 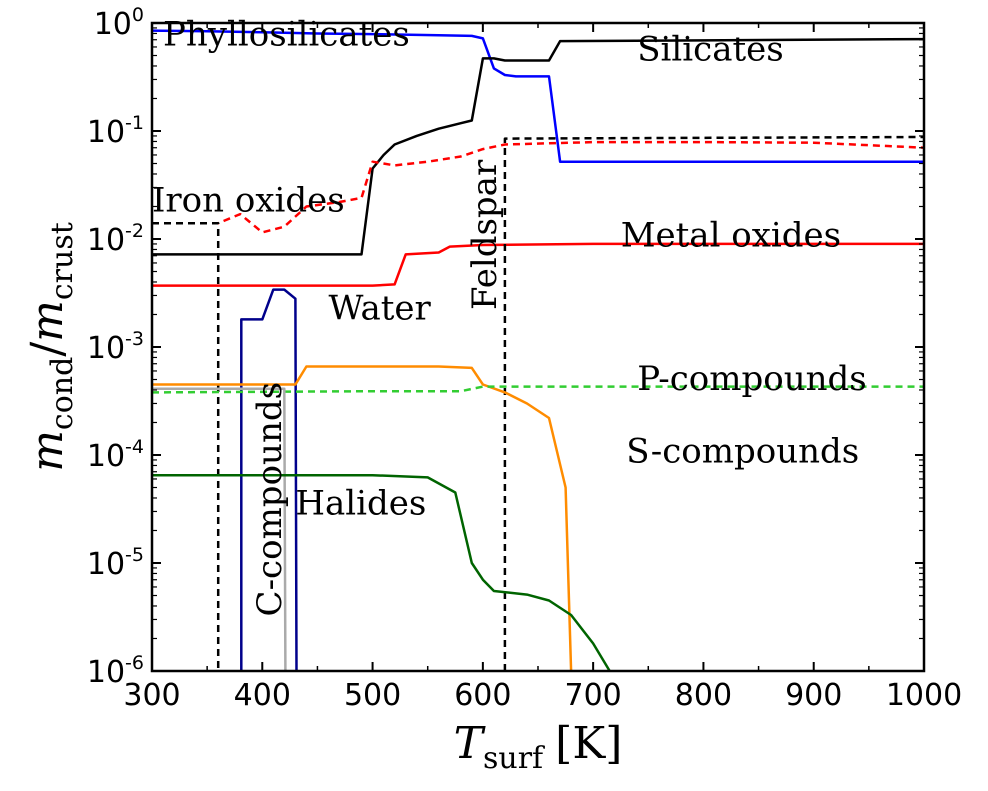 I want to click on x-tick-label: 700, so click(x=593, y=695).